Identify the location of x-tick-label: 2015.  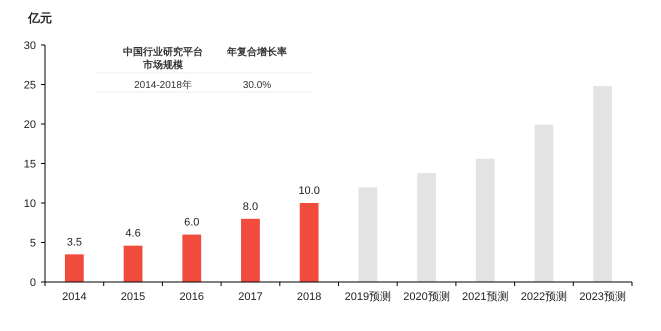
(133, 297).